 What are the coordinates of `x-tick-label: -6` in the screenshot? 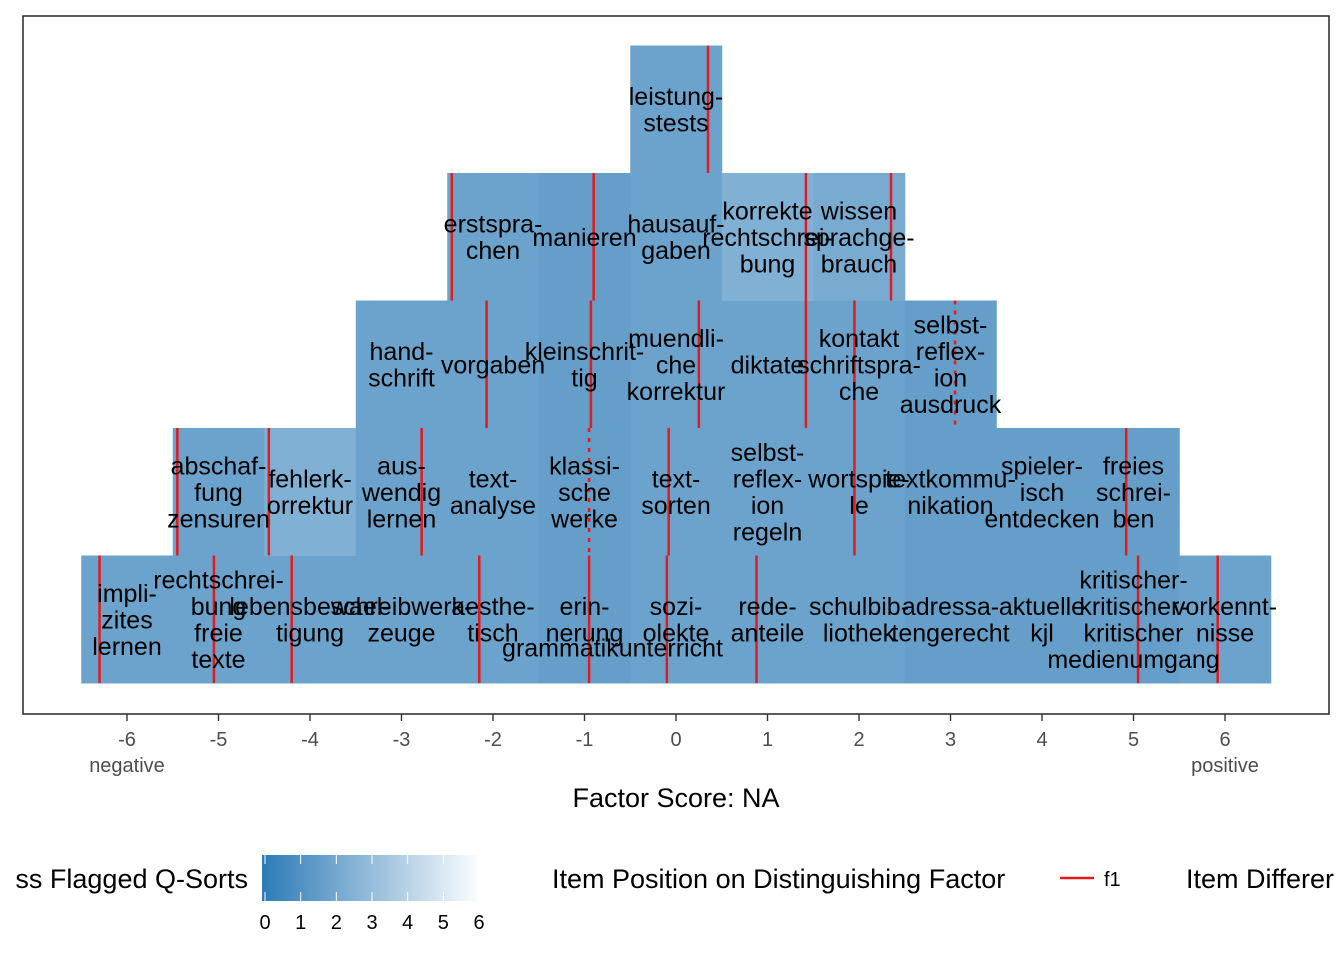 It's located at (127, 740).